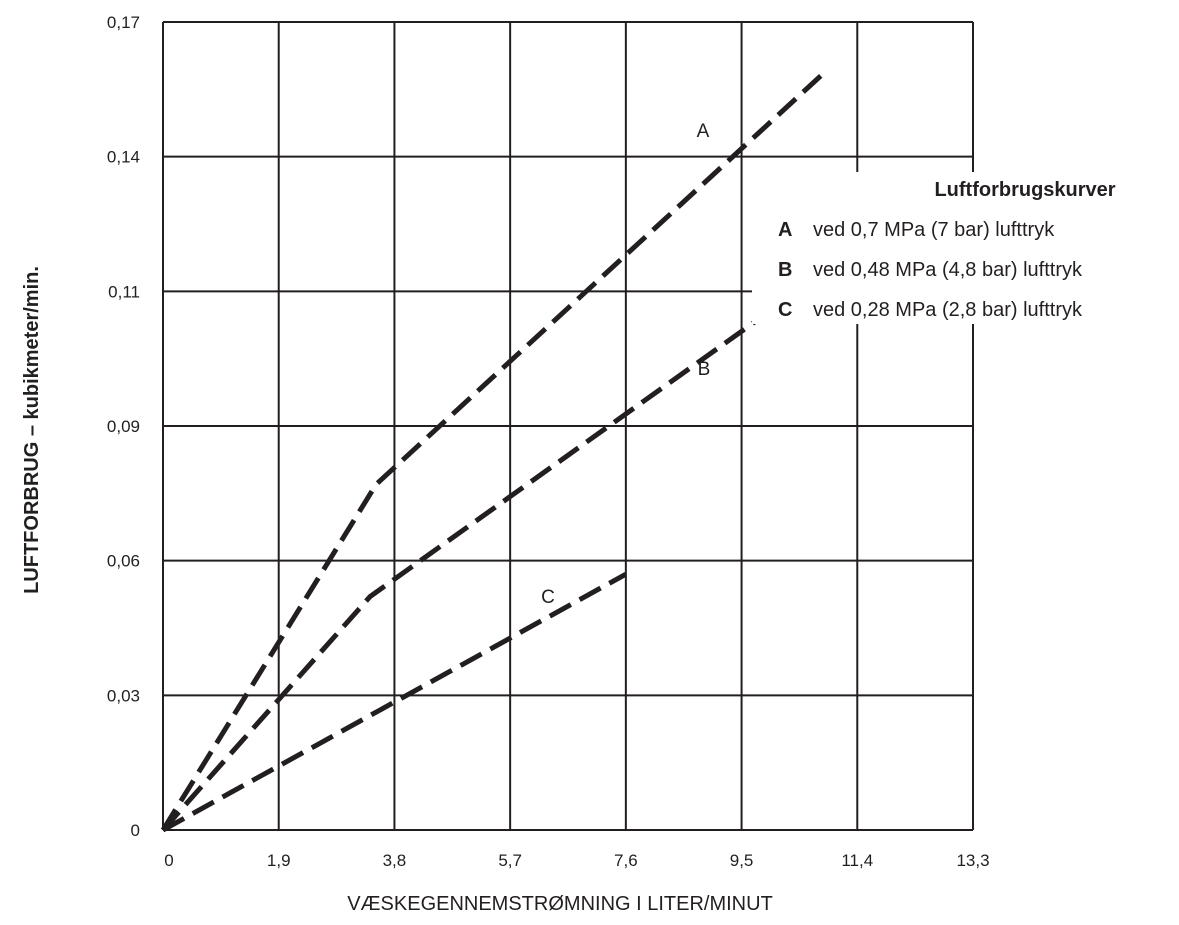  I want to click on legend-key-a: A, so click(785, 230).